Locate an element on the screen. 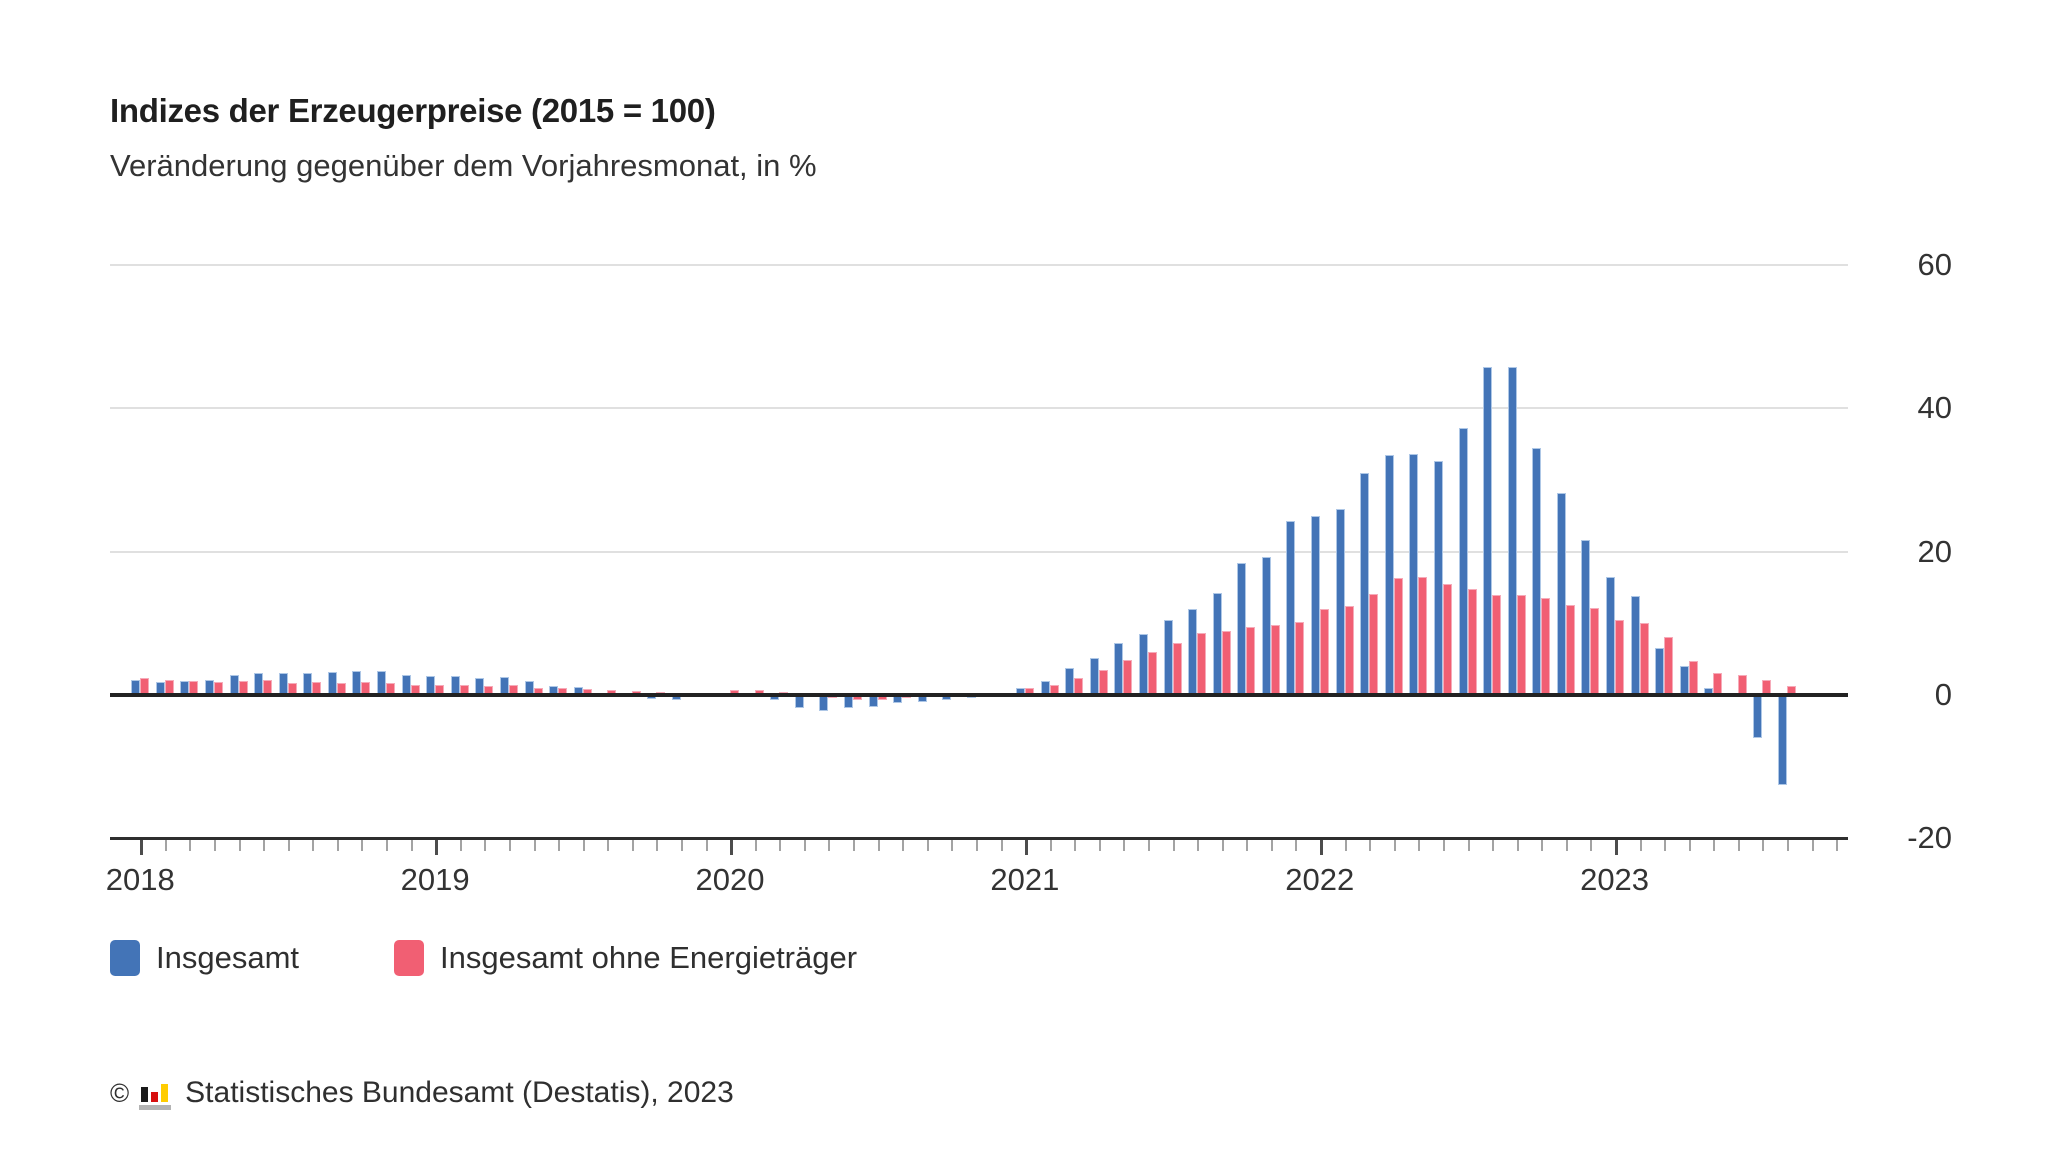 This screenshot has width=2048, height=1152. y-tick-label: 40 is located at coordinates (1934, 408).